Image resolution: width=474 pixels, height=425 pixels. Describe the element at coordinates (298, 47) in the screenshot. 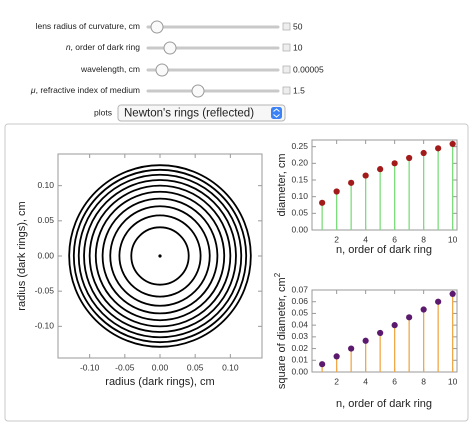

I see `control-value: 10` at that location.